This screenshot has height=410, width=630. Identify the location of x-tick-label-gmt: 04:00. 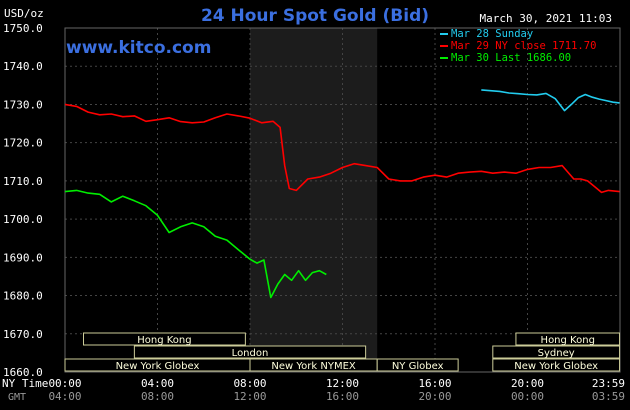
(64, 396).